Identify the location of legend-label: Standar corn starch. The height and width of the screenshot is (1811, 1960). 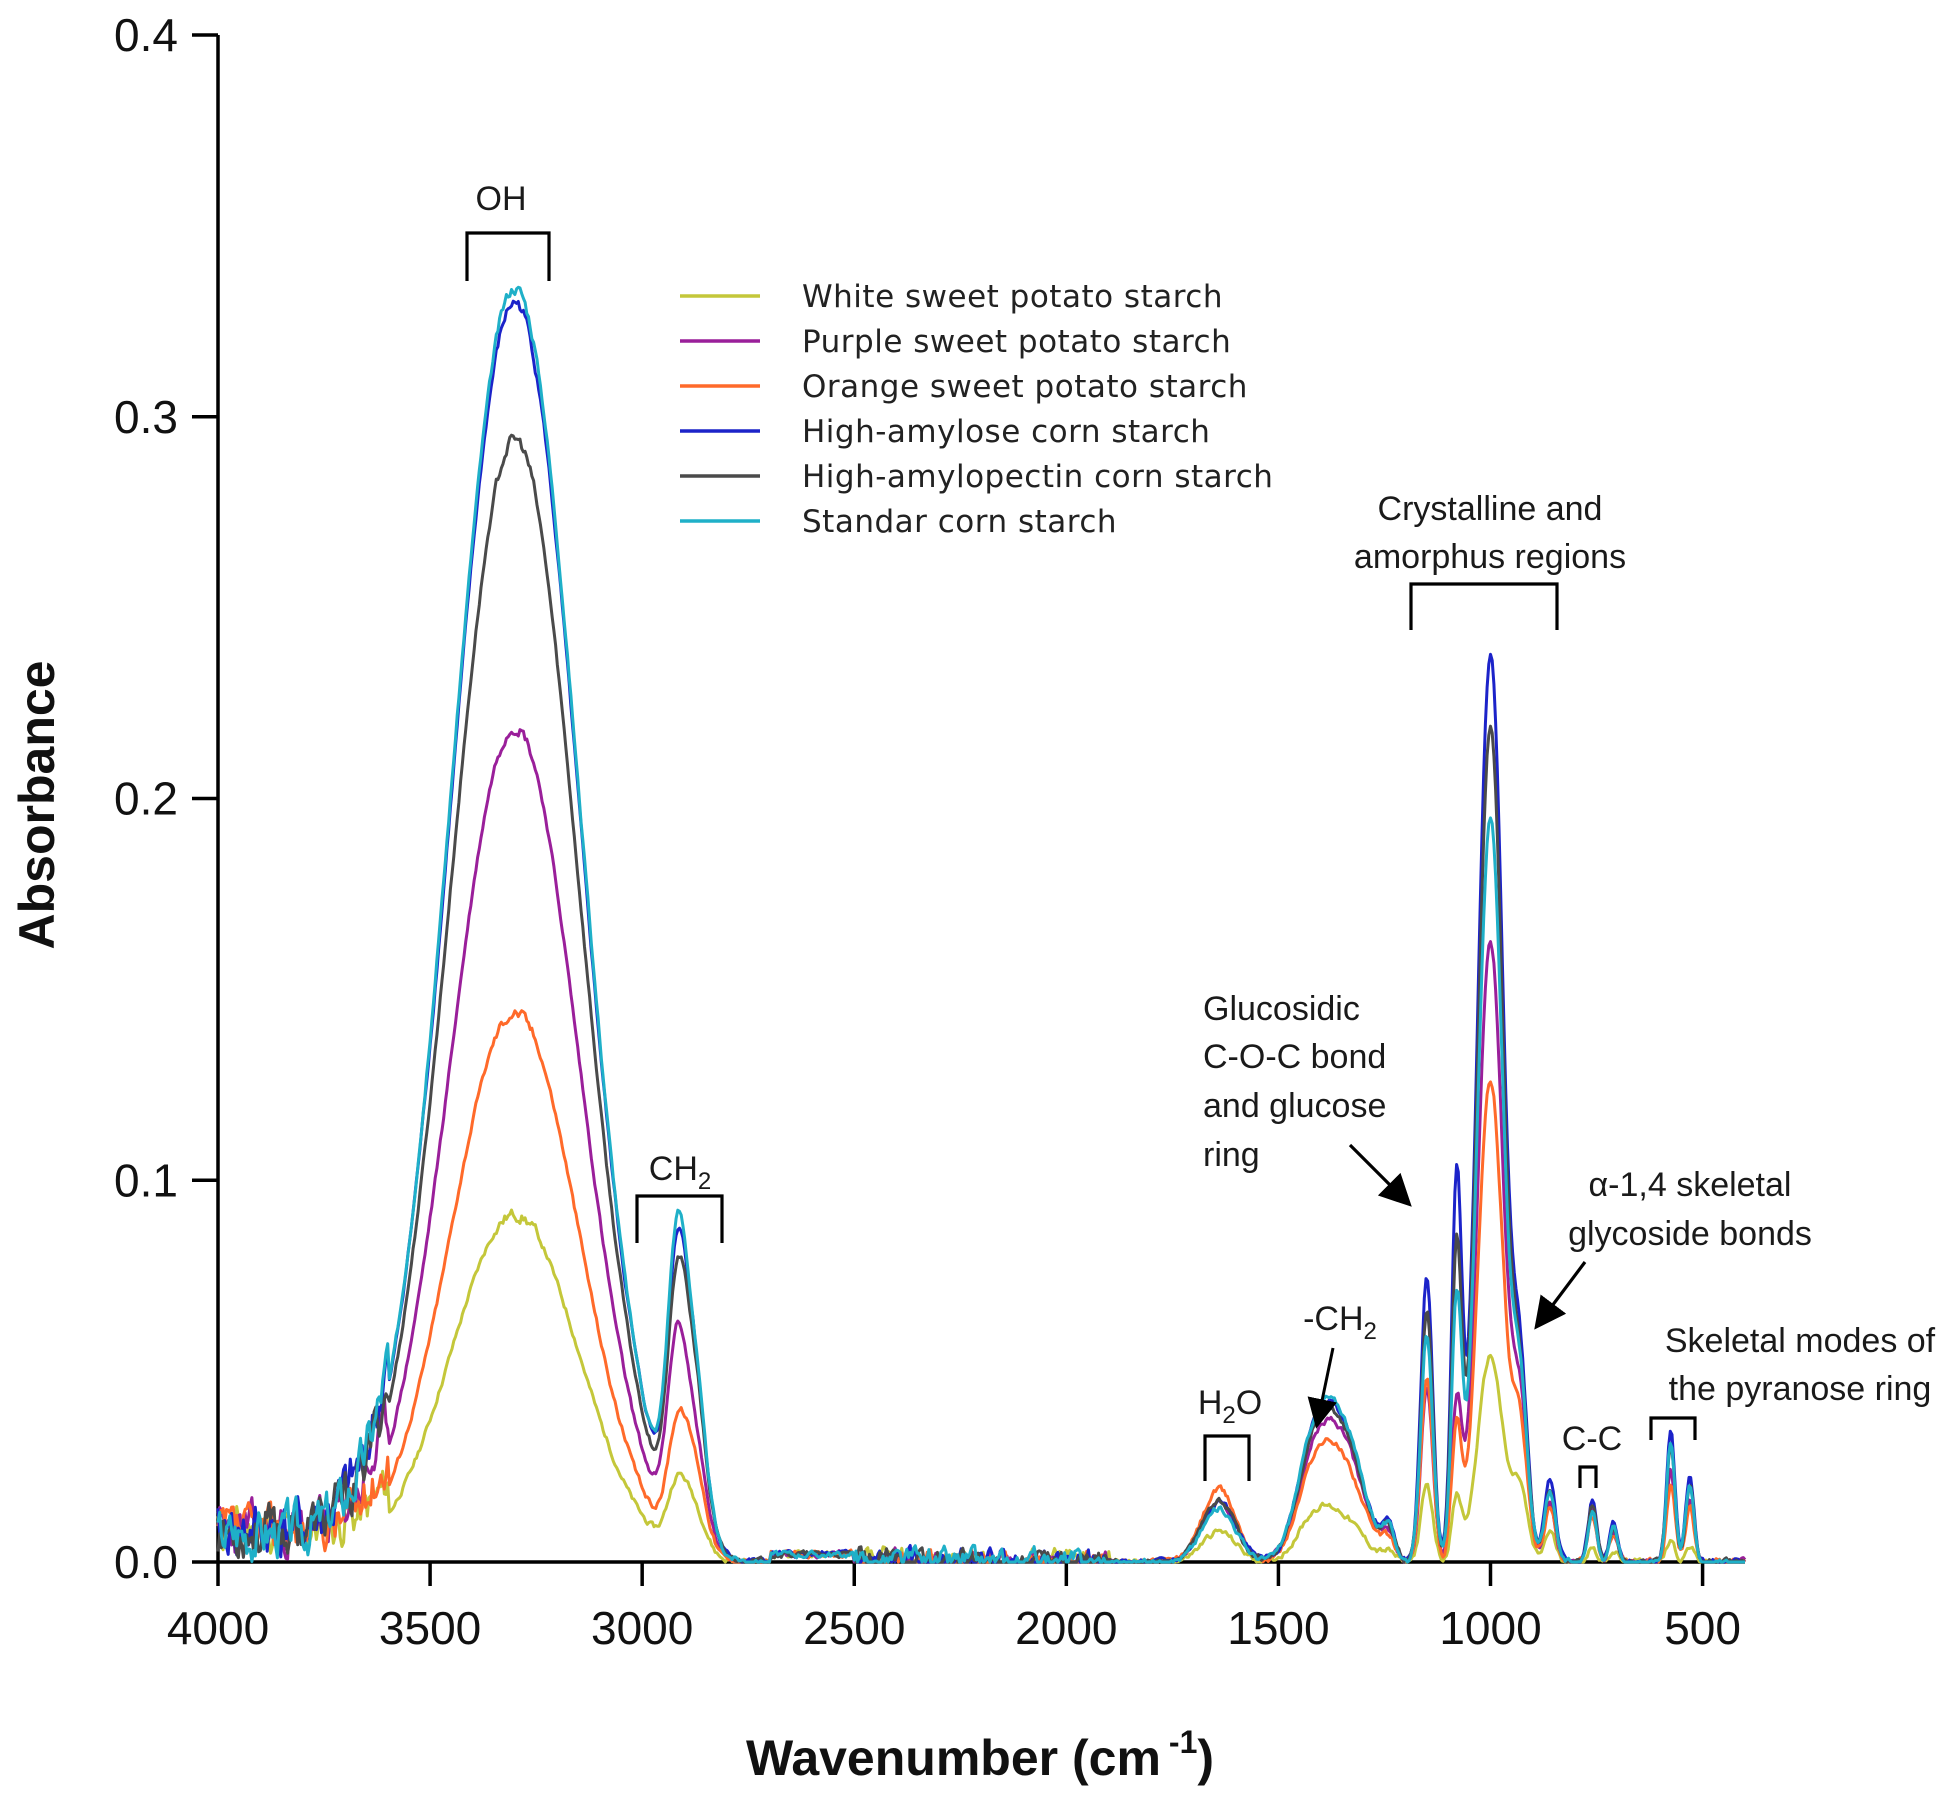
(959, 522).